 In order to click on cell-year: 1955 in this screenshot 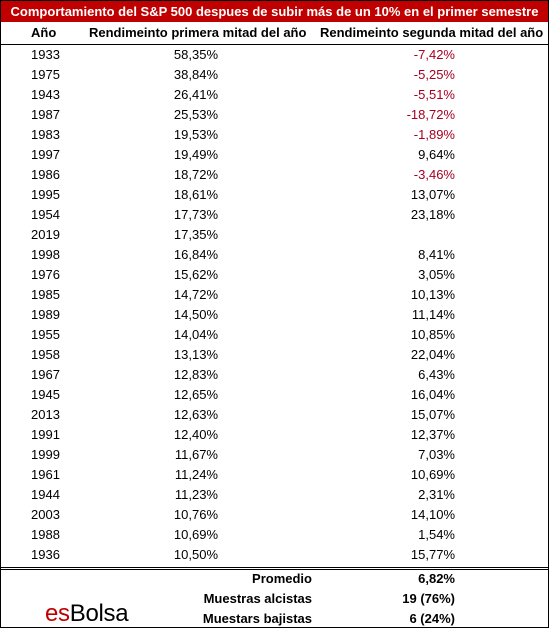, I will do `click(45, 334)`.